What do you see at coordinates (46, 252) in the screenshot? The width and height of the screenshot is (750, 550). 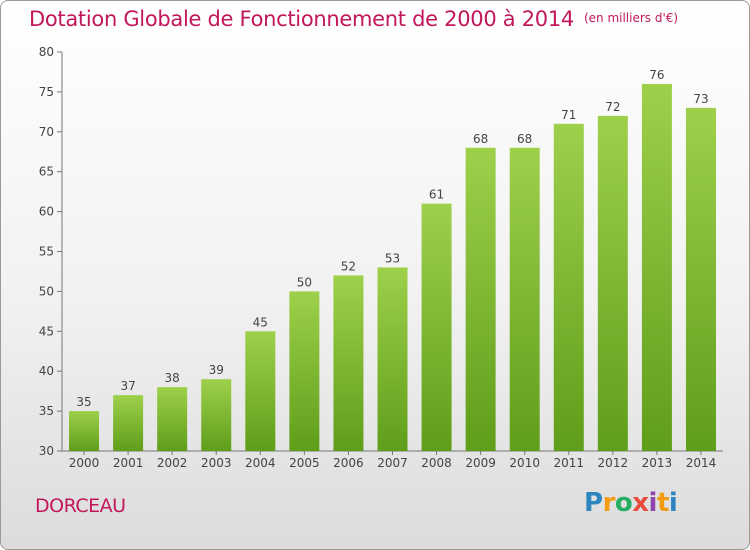 I see `y-tick-label: 55` at bounding box center [46, 252].